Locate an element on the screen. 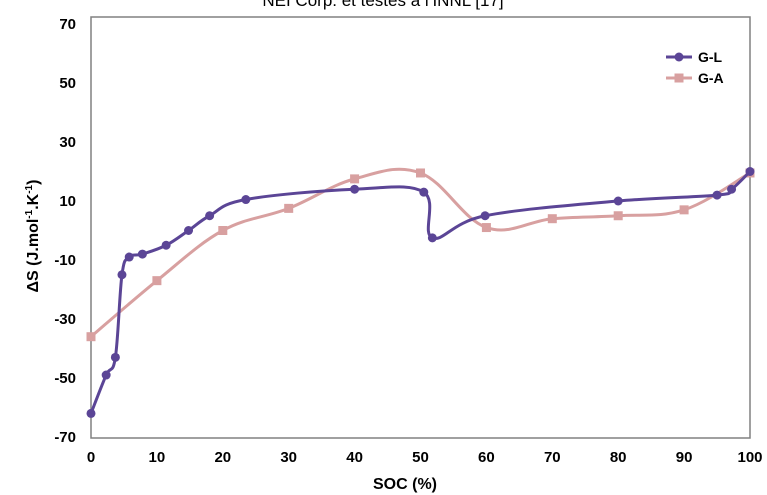  x-tick-label: 20 is located at coordinates (222, 457).